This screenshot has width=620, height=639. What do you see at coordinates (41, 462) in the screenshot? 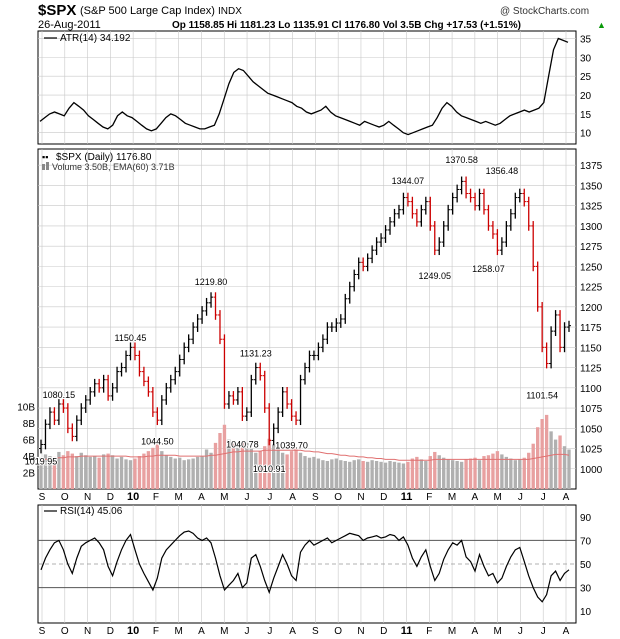
I see `price-annotation: 1019.95` at bounding box center [41, 462].